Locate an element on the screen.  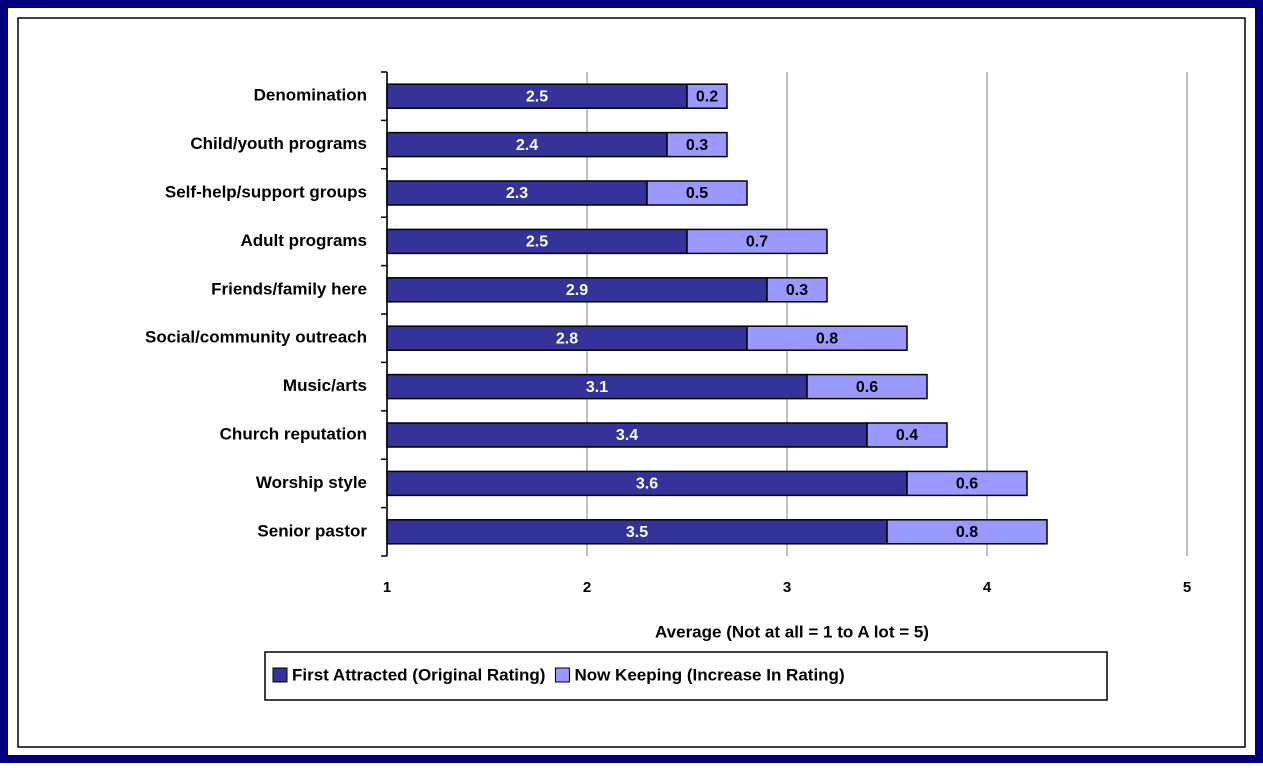
y-tick-label: Music/arts is located at coordinates (325, 385).